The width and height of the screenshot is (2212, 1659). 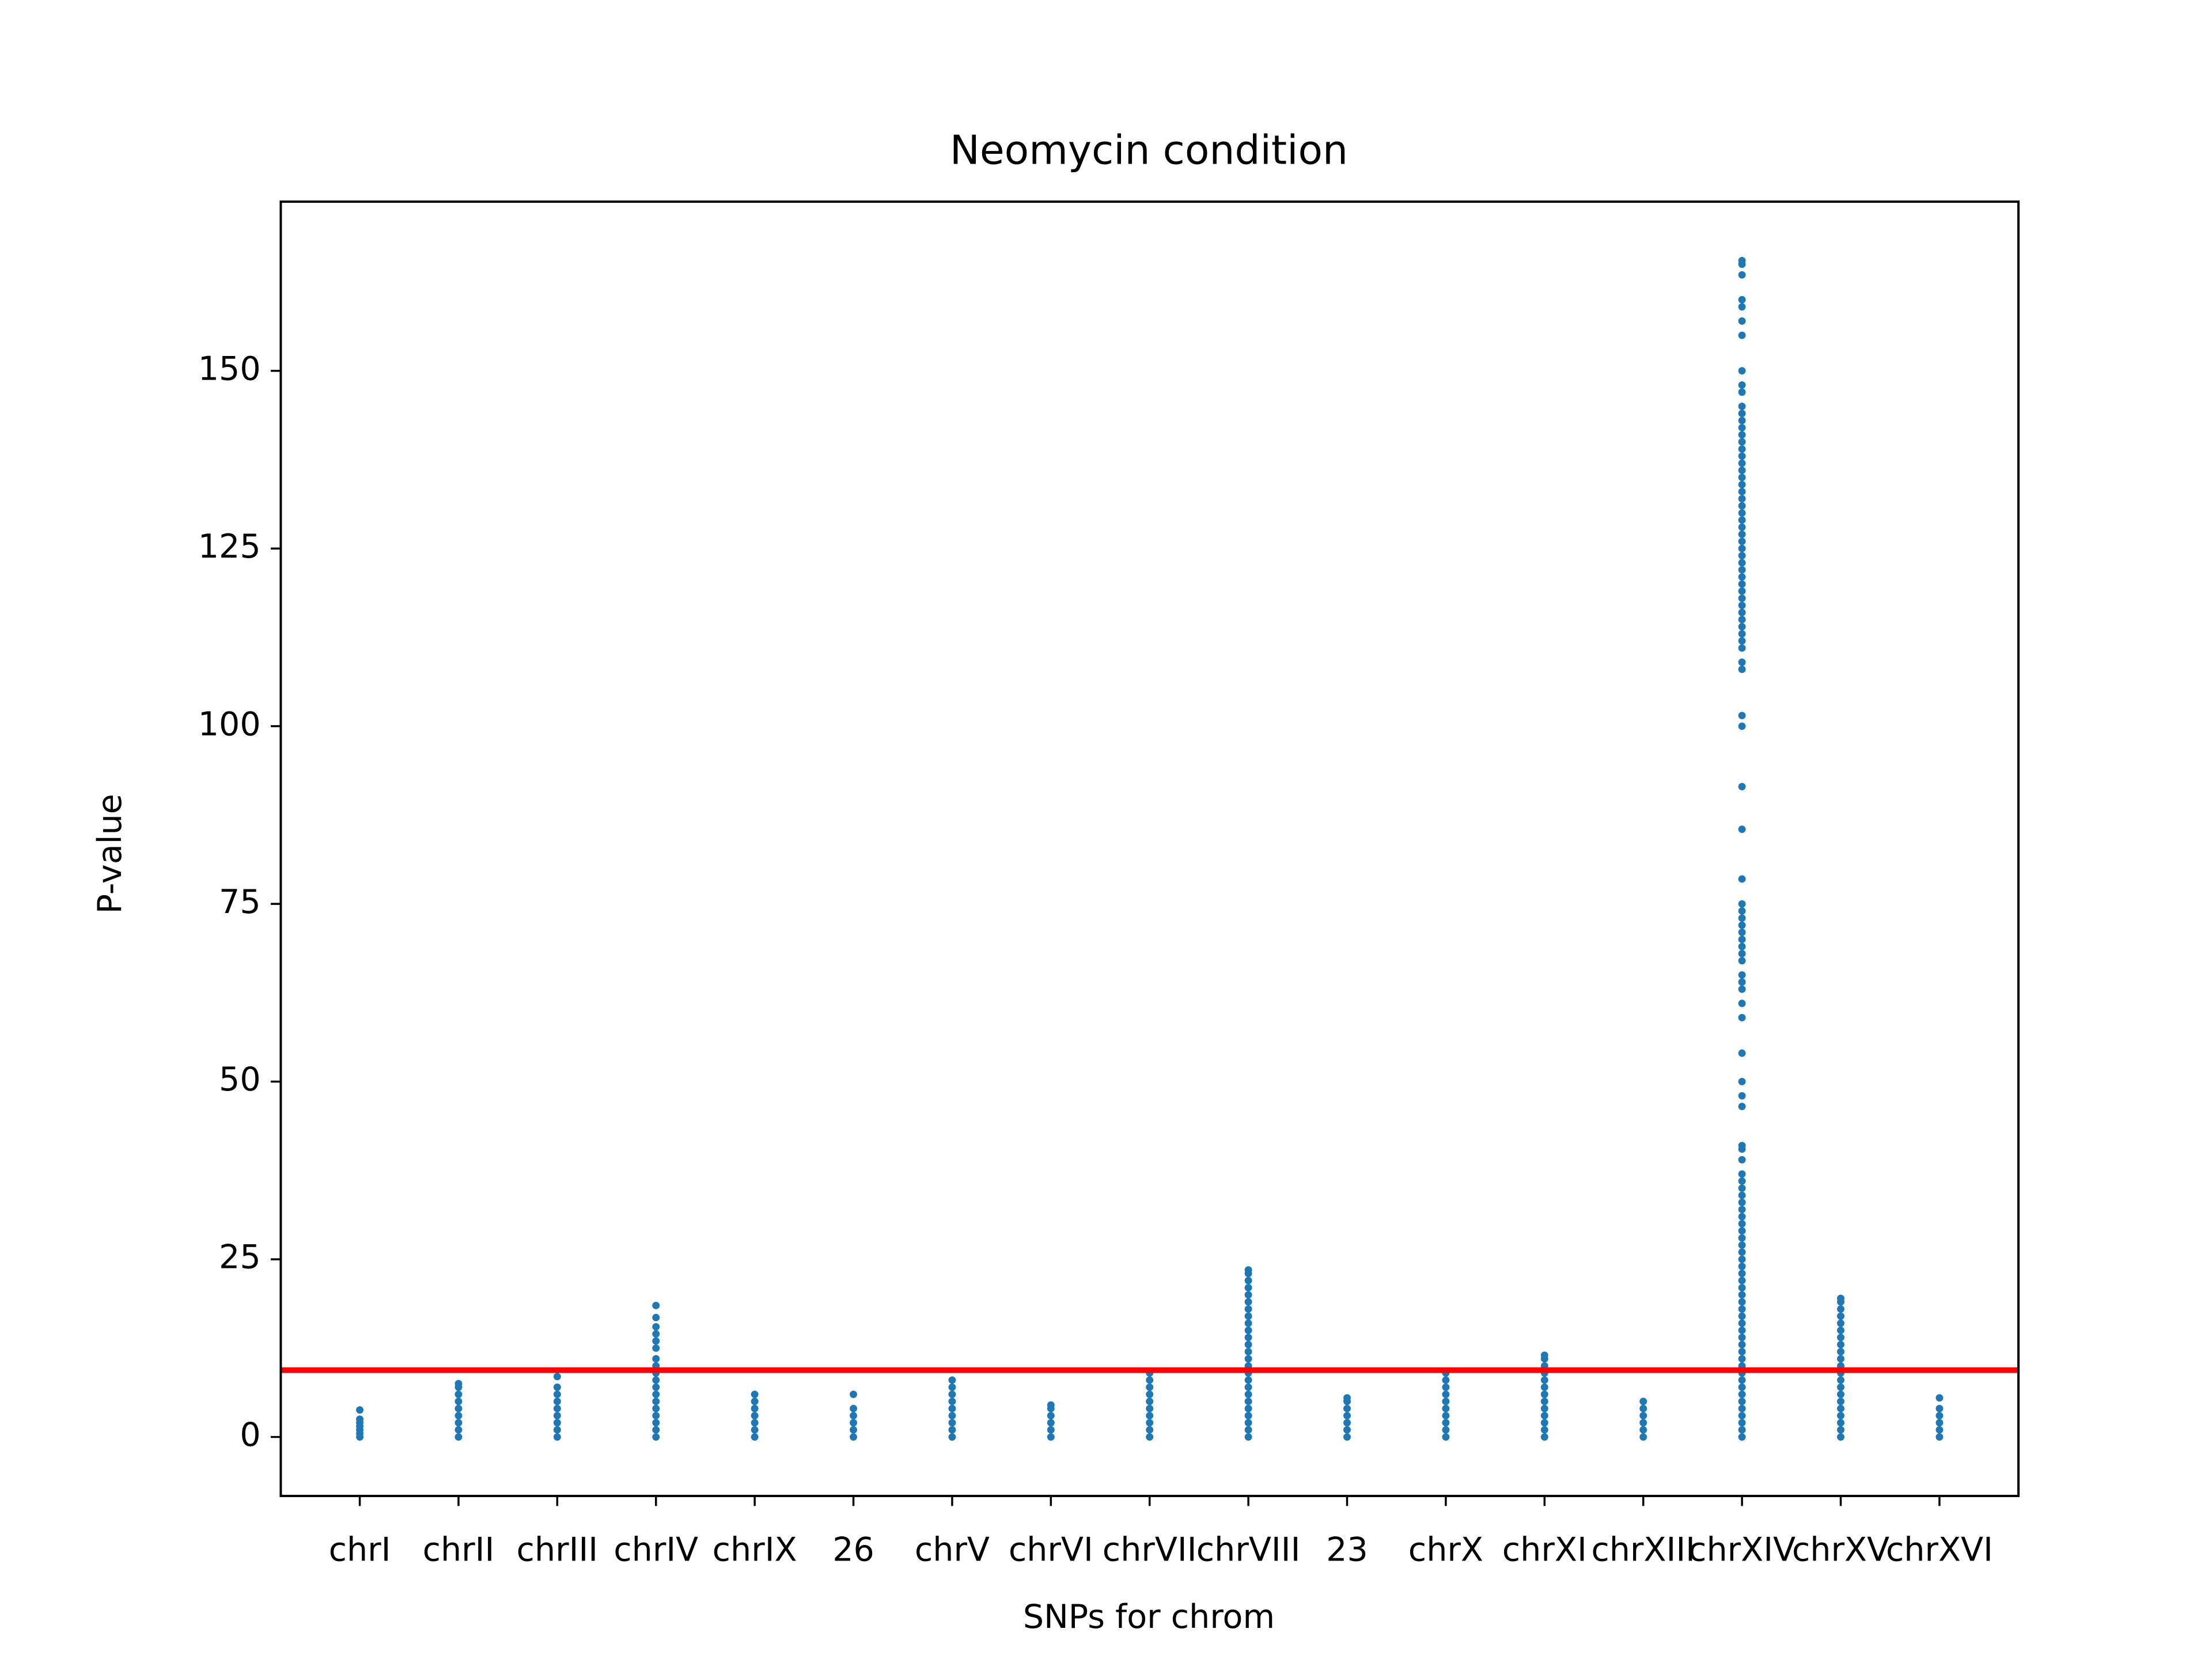 I want to click on chart-title: Neomycin condition, so click(x=1149, y=150).